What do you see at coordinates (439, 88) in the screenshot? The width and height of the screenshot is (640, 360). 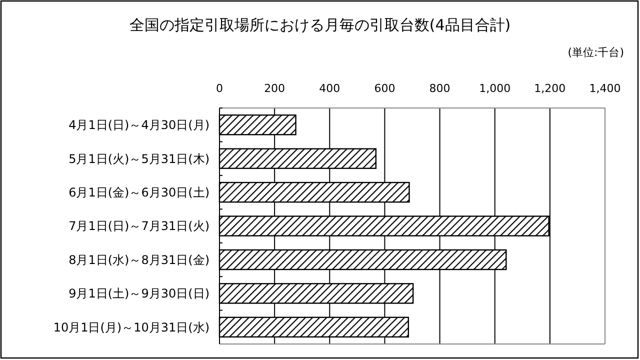 I see `x-tick-label: 800` at bounding box center [439, 88].